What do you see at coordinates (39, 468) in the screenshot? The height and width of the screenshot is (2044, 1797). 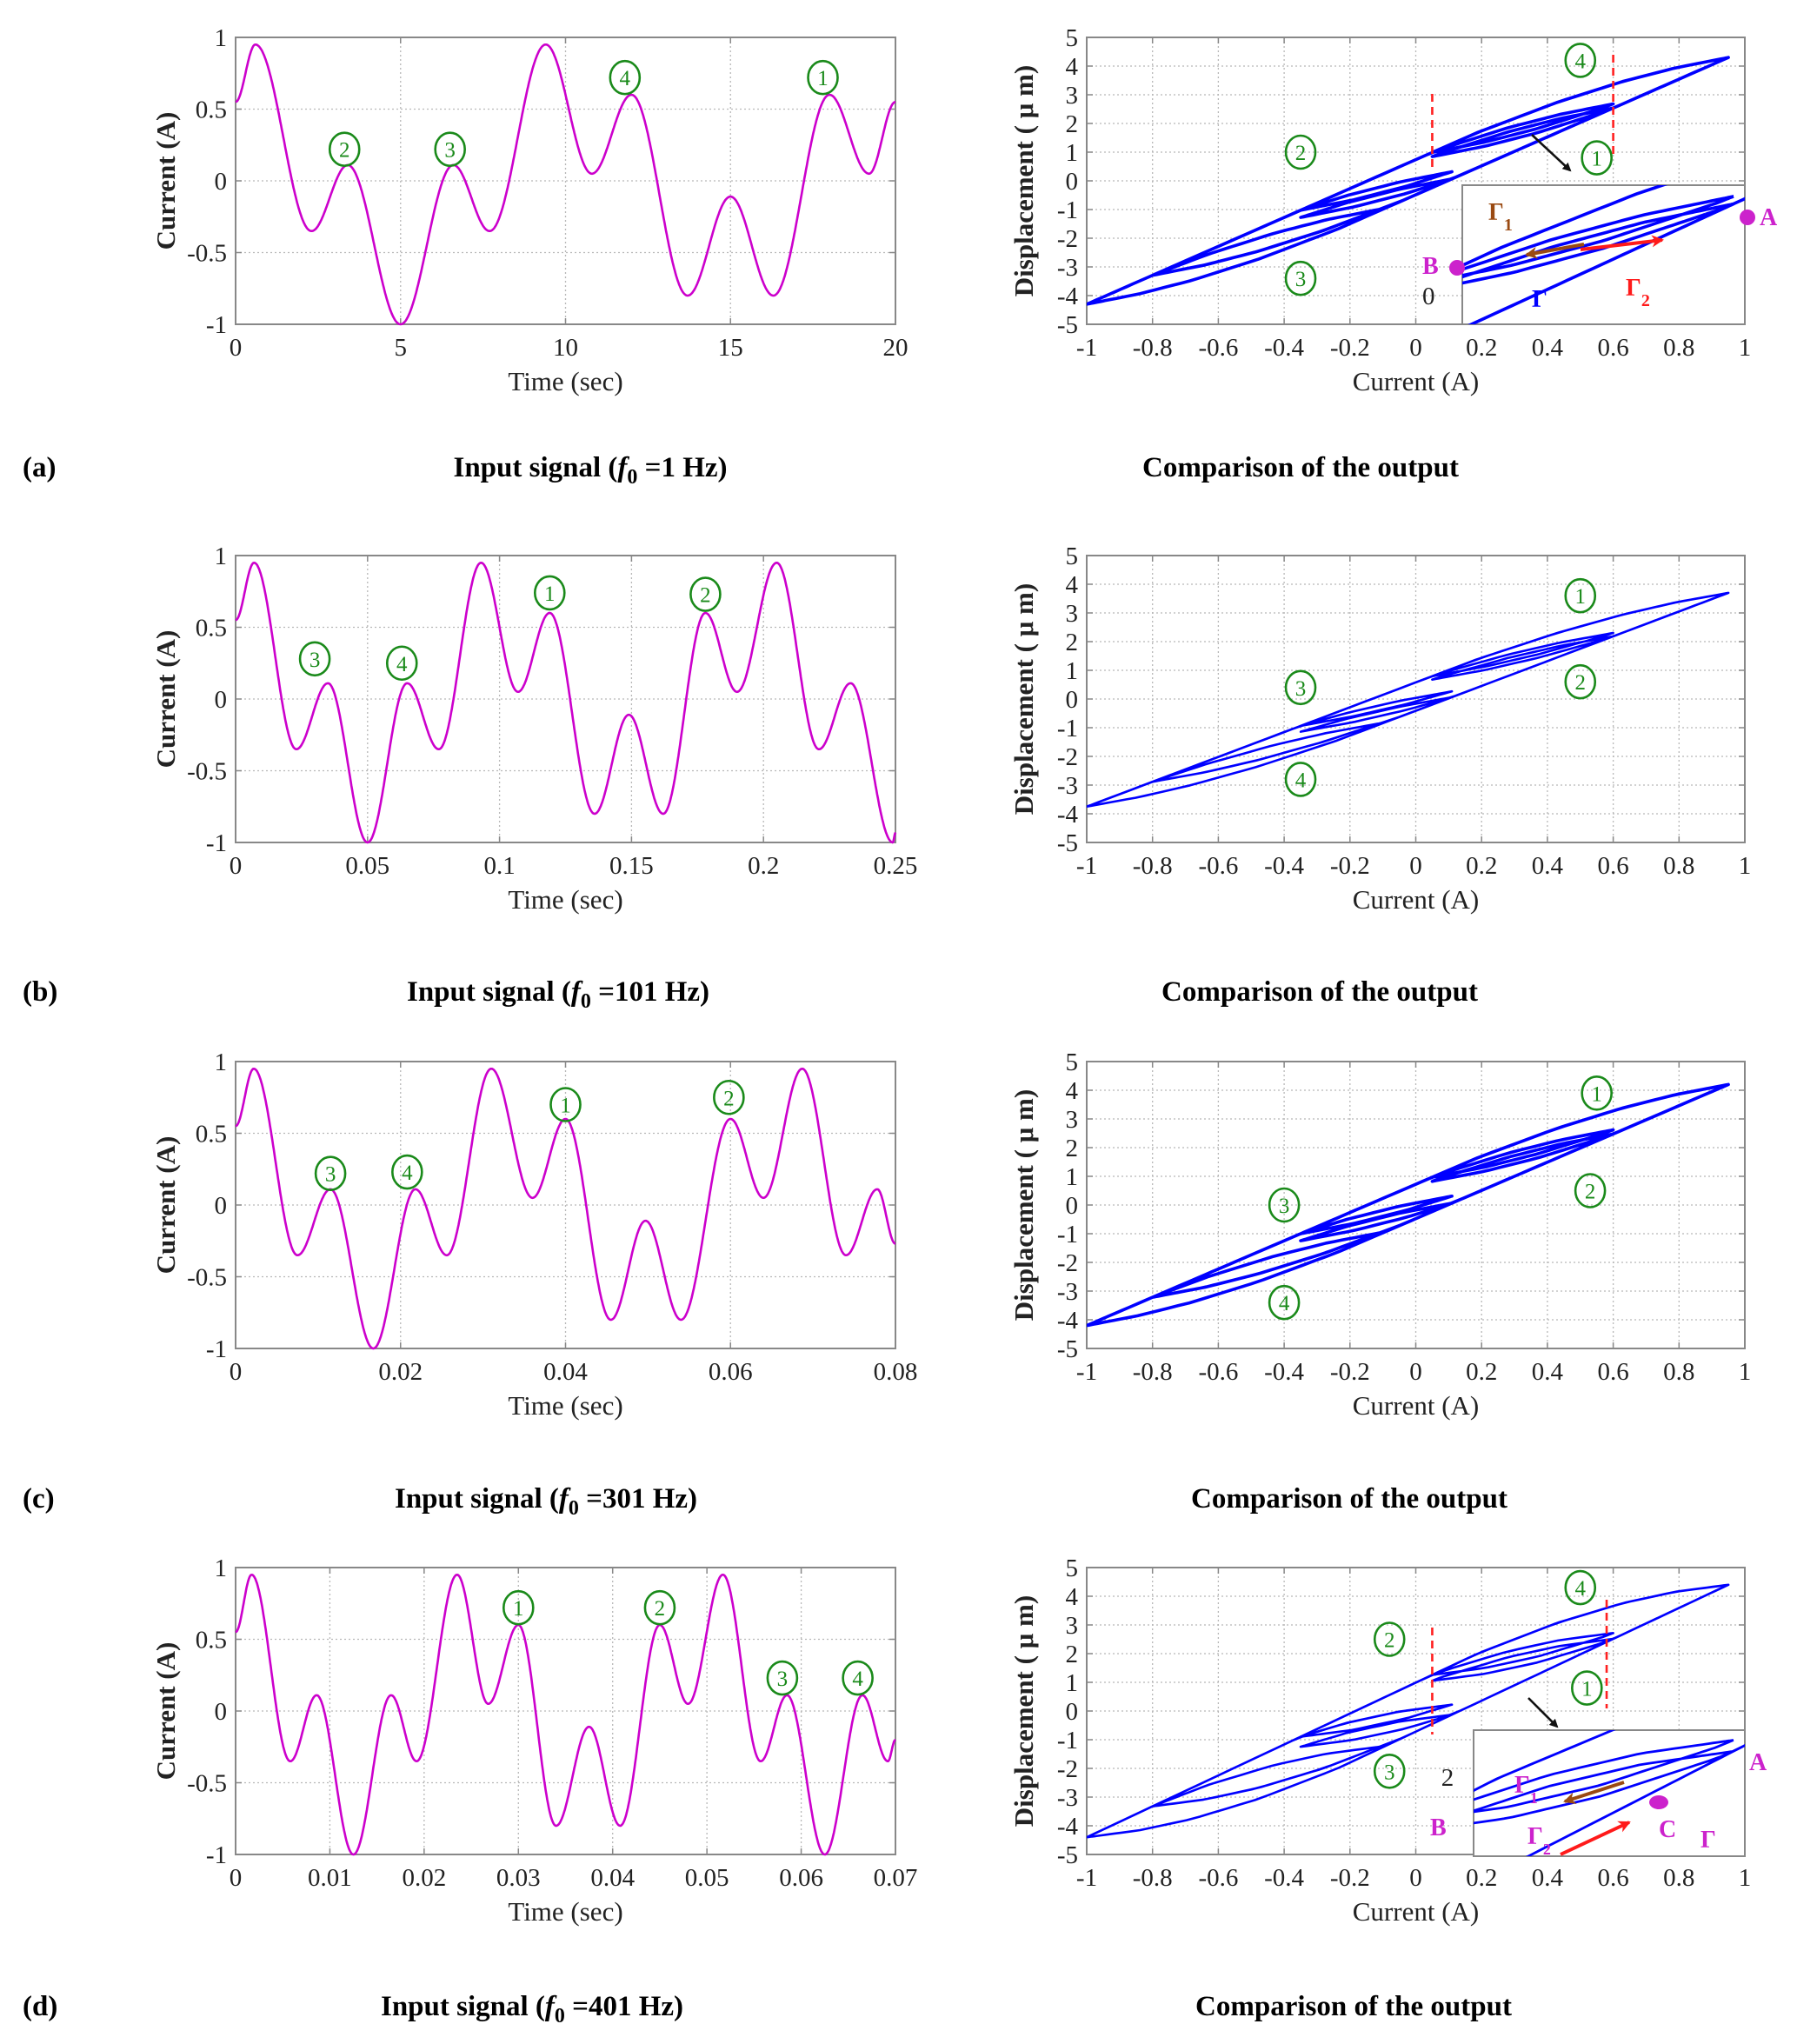 I see `panel-letter: (a)` at bounding box center [39, 468].